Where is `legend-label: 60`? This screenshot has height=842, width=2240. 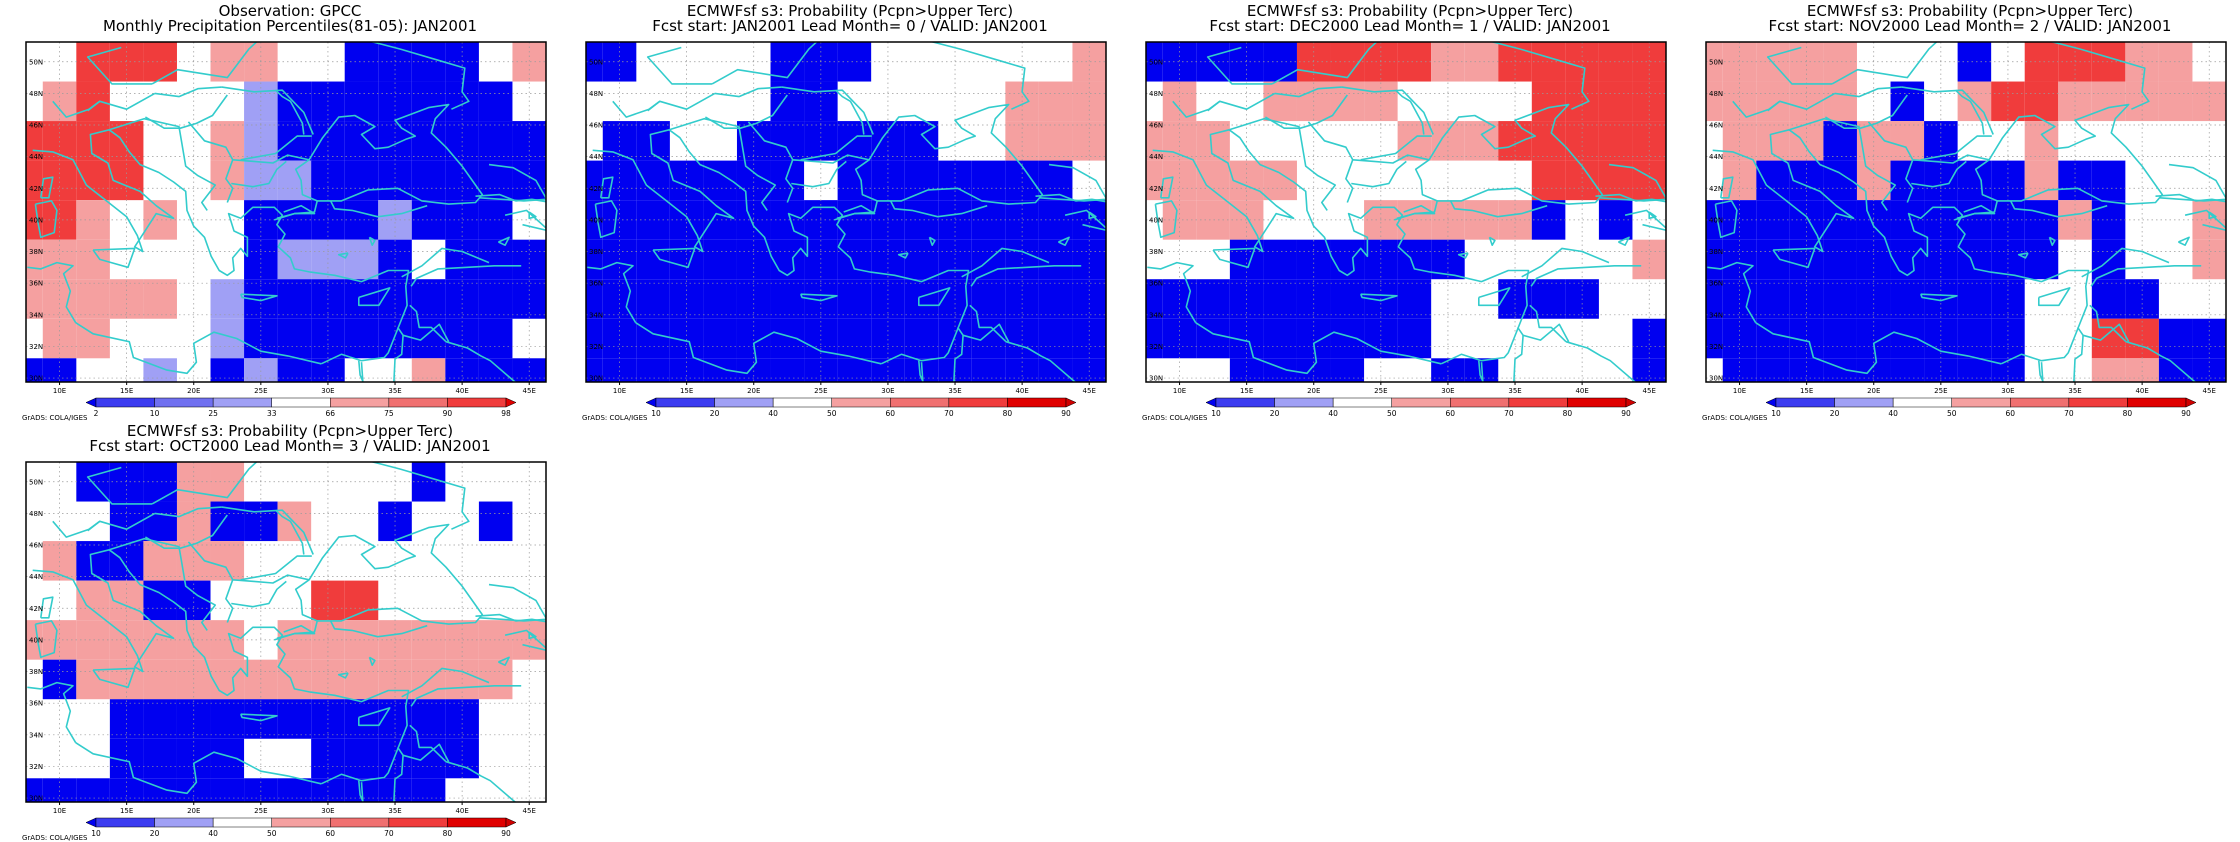
legend-label: 60 is located at coordinates (891, 413).